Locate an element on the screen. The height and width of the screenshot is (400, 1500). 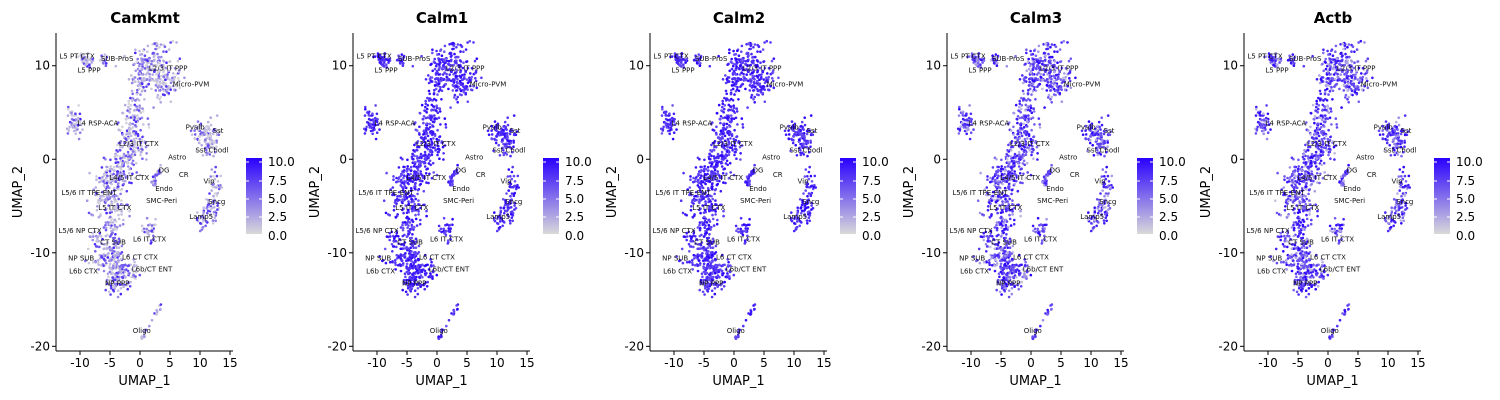
cluster-label: L4/5 IT CTX is located at coordinates (426, 178).